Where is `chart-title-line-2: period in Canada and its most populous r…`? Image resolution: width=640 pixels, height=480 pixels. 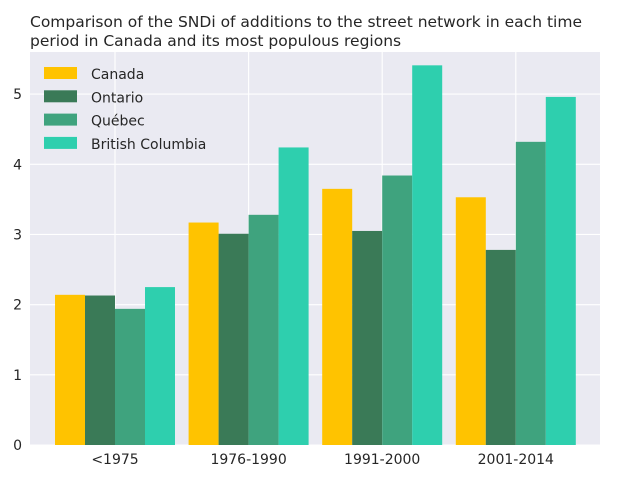 chart-title-line-2: period in Canada and its most populous r… is located at coordinates (215, 41).